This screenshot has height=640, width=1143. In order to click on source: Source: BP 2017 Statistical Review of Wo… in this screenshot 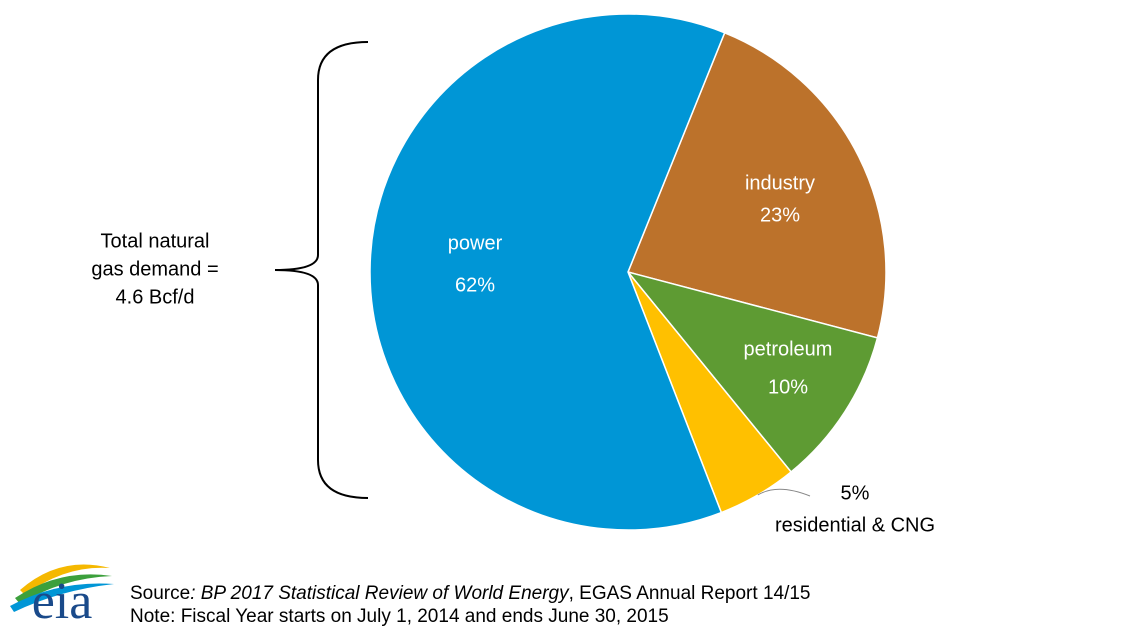, I will do `click(470, 593)`.